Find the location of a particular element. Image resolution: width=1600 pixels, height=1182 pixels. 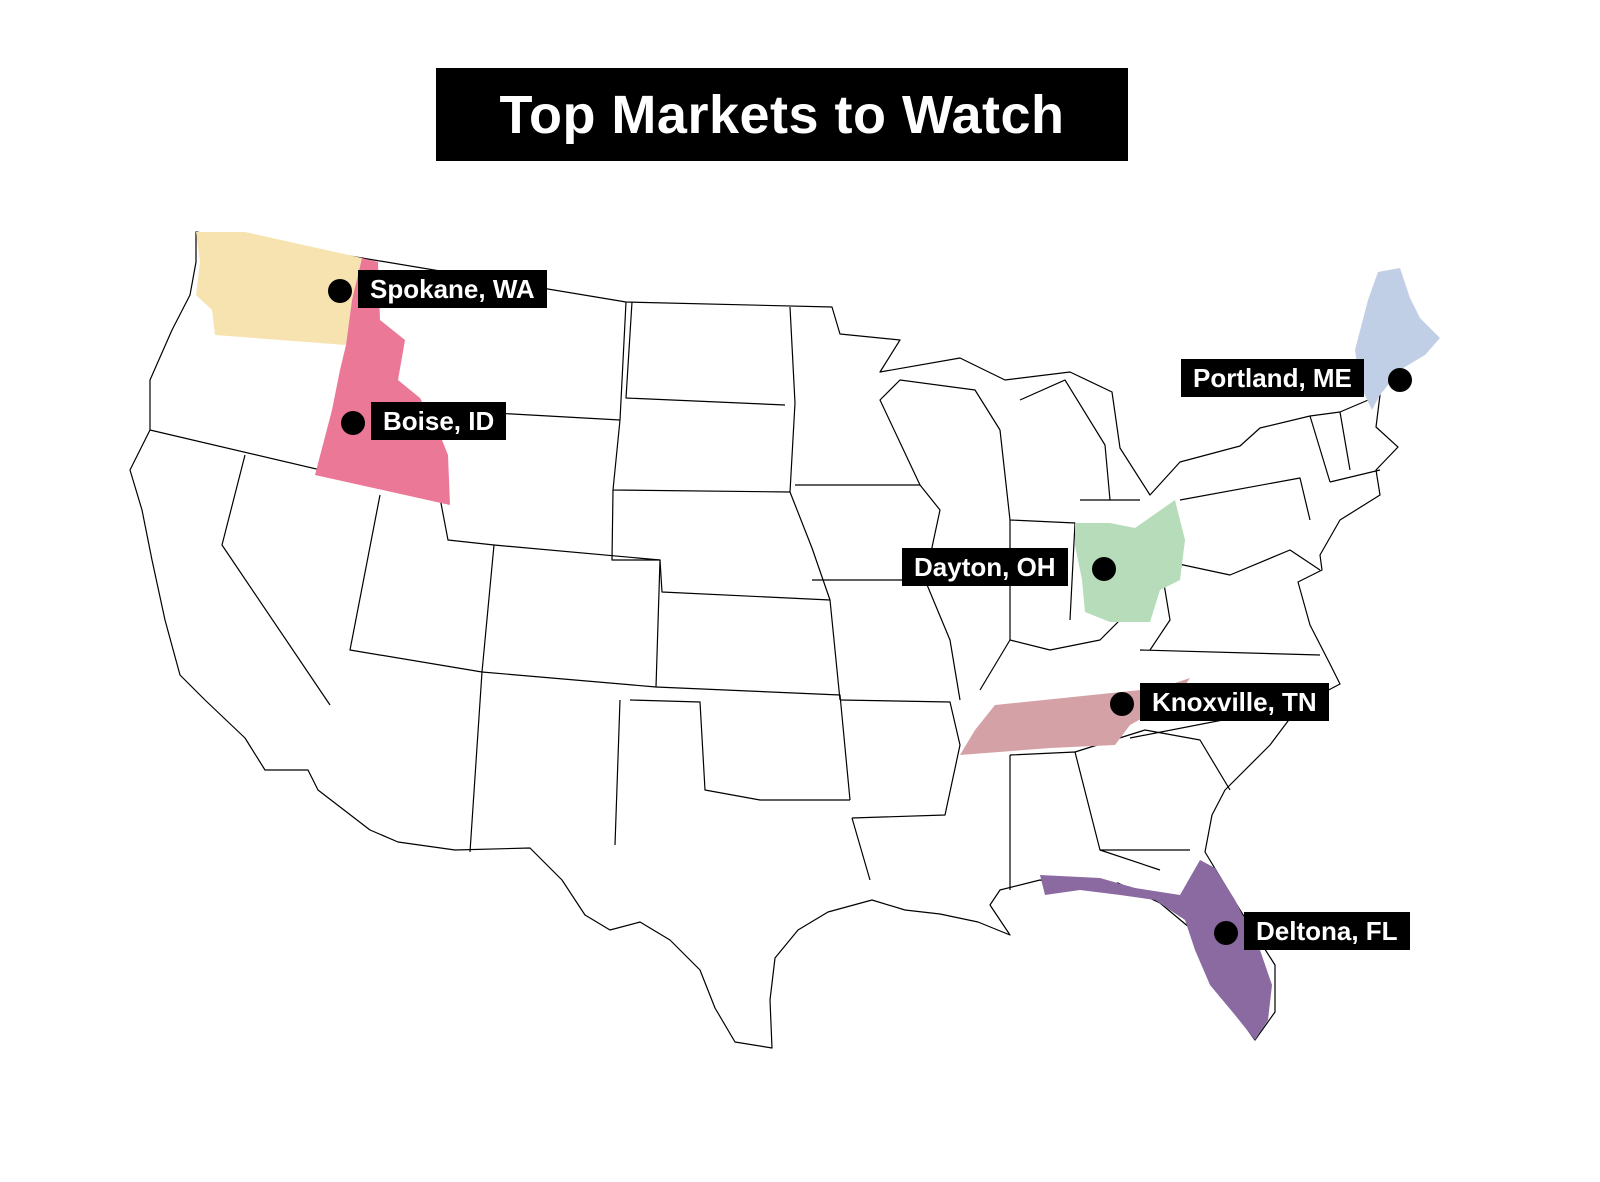

marker-label-deltona: Deltona, FL is located at coordinates (1327, 931).